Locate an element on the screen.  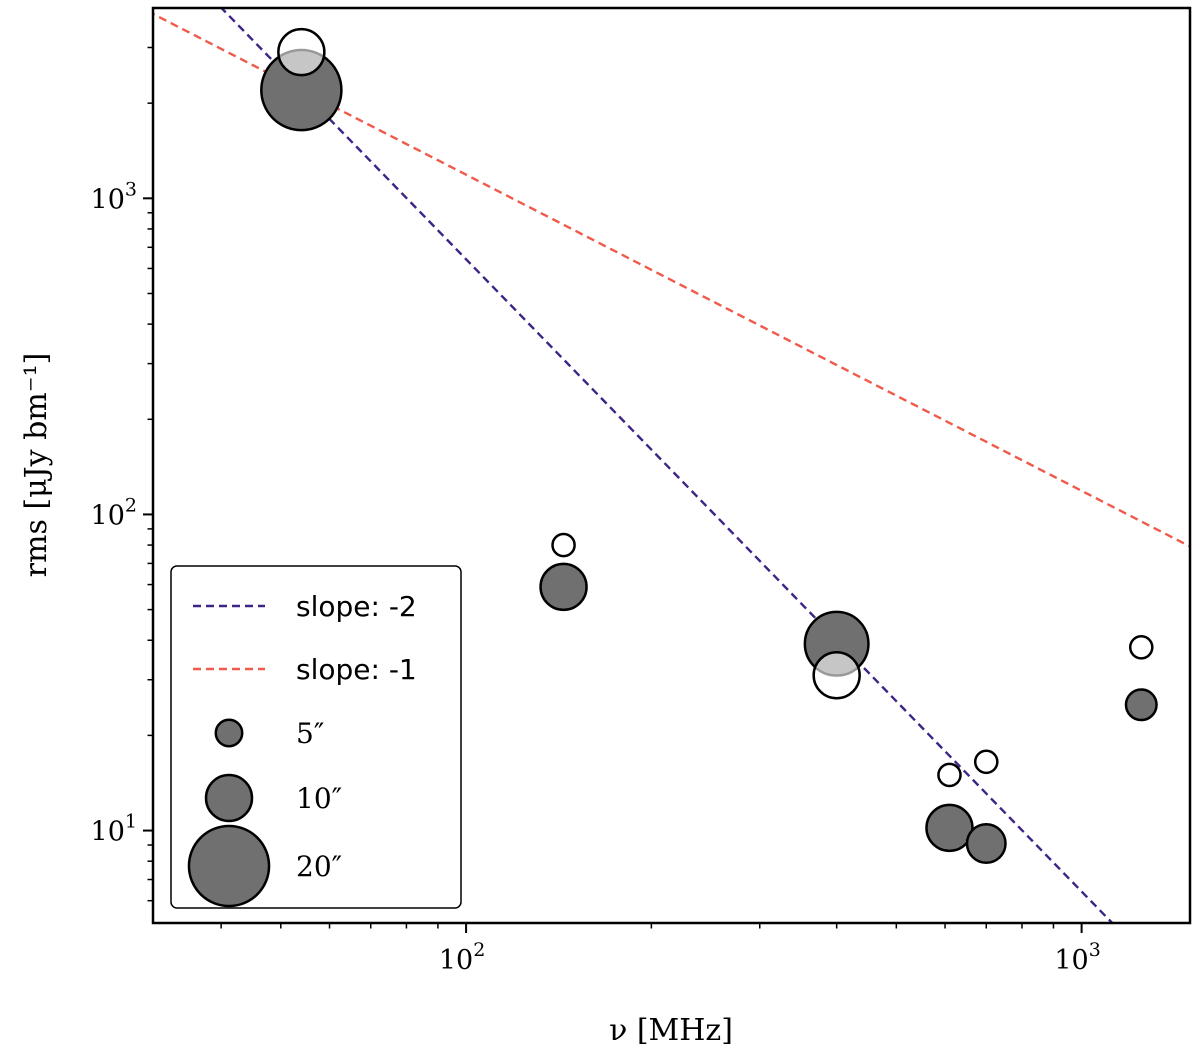
legend-box is located at coordinates (316, 737).